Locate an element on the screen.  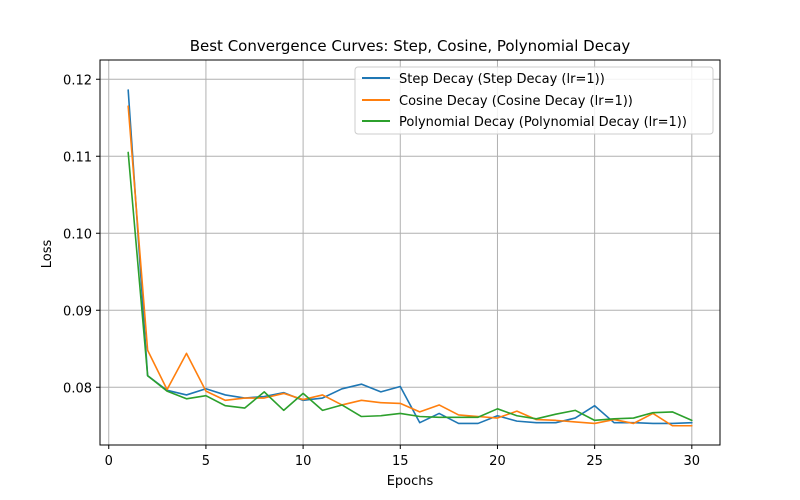
x-tick-label: 15 is located at coordinates (400, 461).